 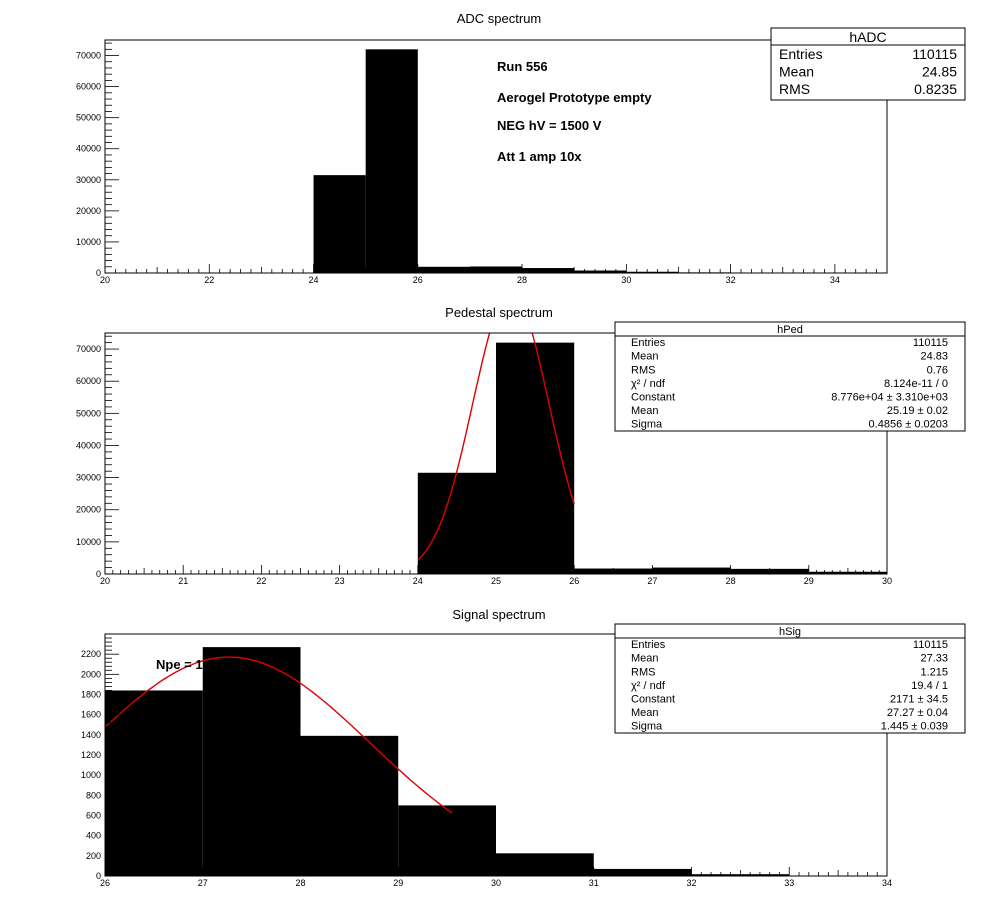 I want to click on stats-value: 24.85, so click(x=939, y=72).